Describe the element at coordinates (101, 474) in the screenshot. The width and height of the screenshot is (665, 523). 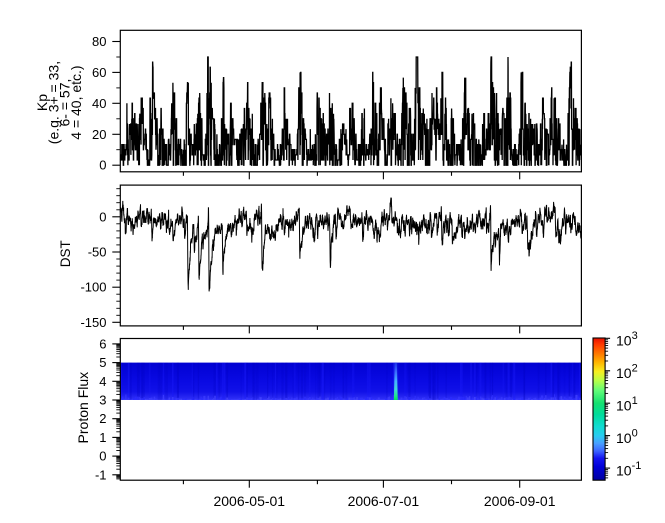
I see `svg-text: -1` at that location.